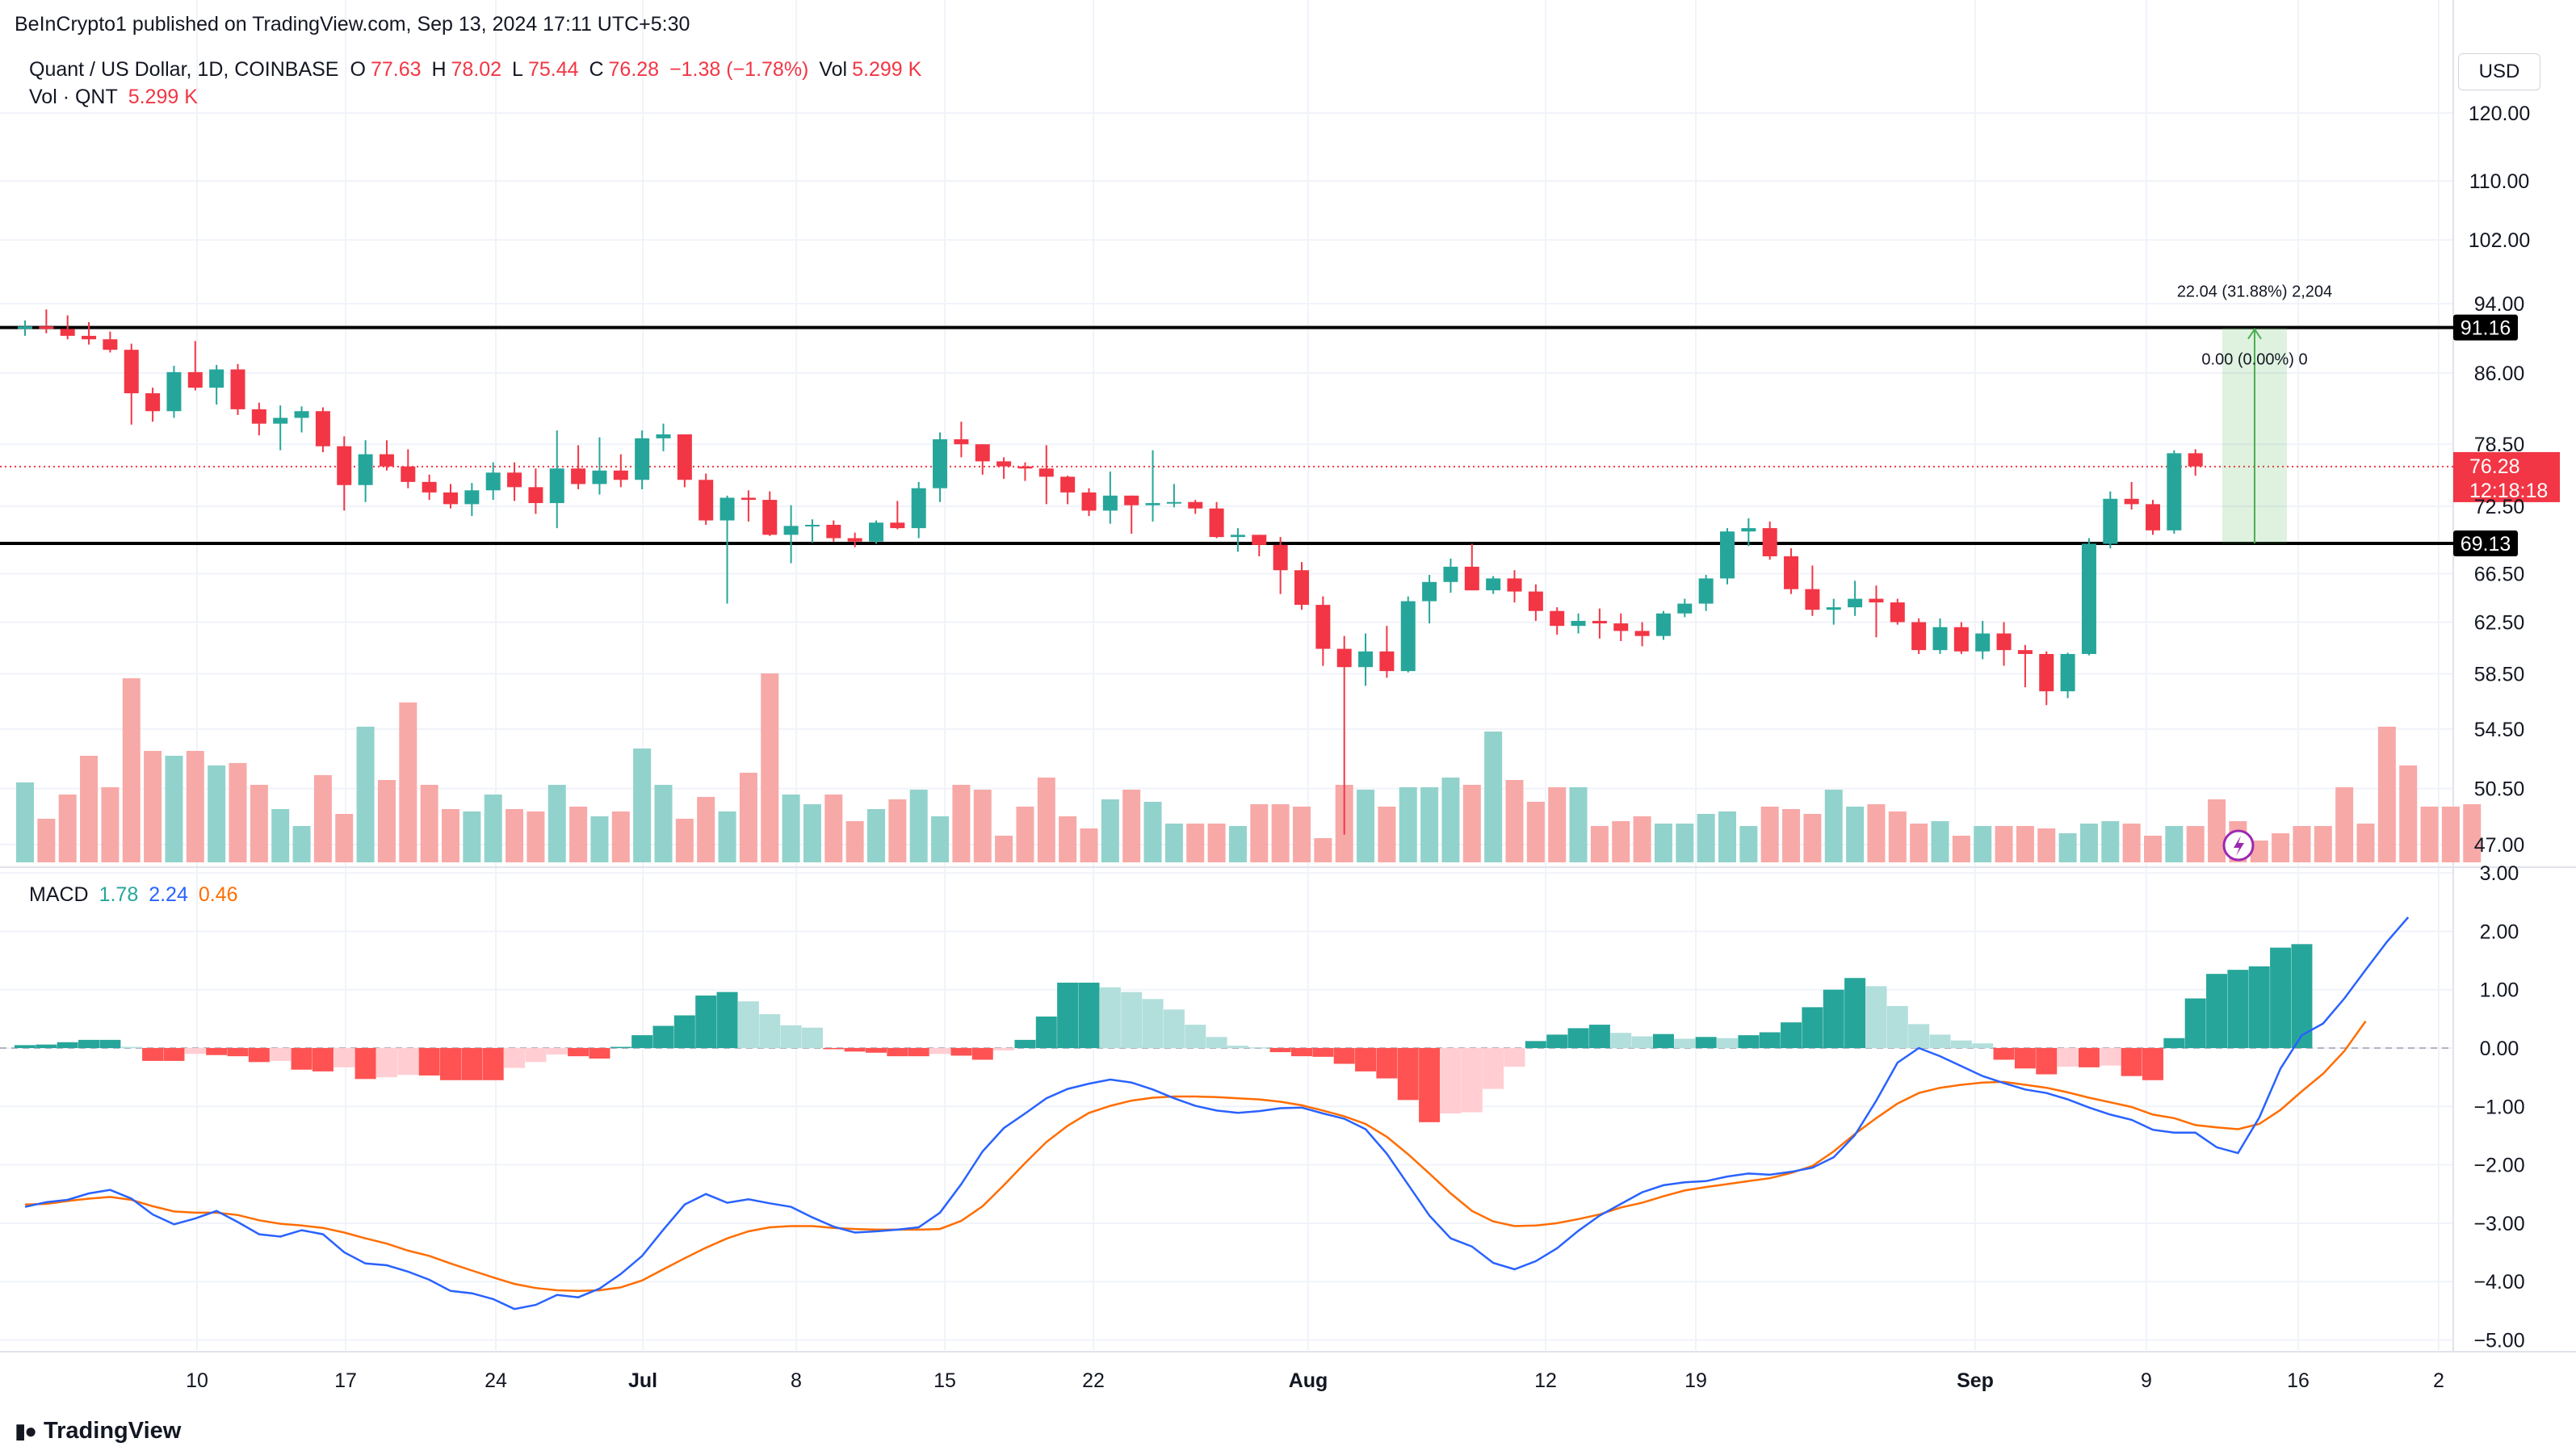 This screenshot has width=2576, height=1455. Describe the element at coordinates (634, 69) in the screenshot. I see `legend-close-value: 76.28` at that location.